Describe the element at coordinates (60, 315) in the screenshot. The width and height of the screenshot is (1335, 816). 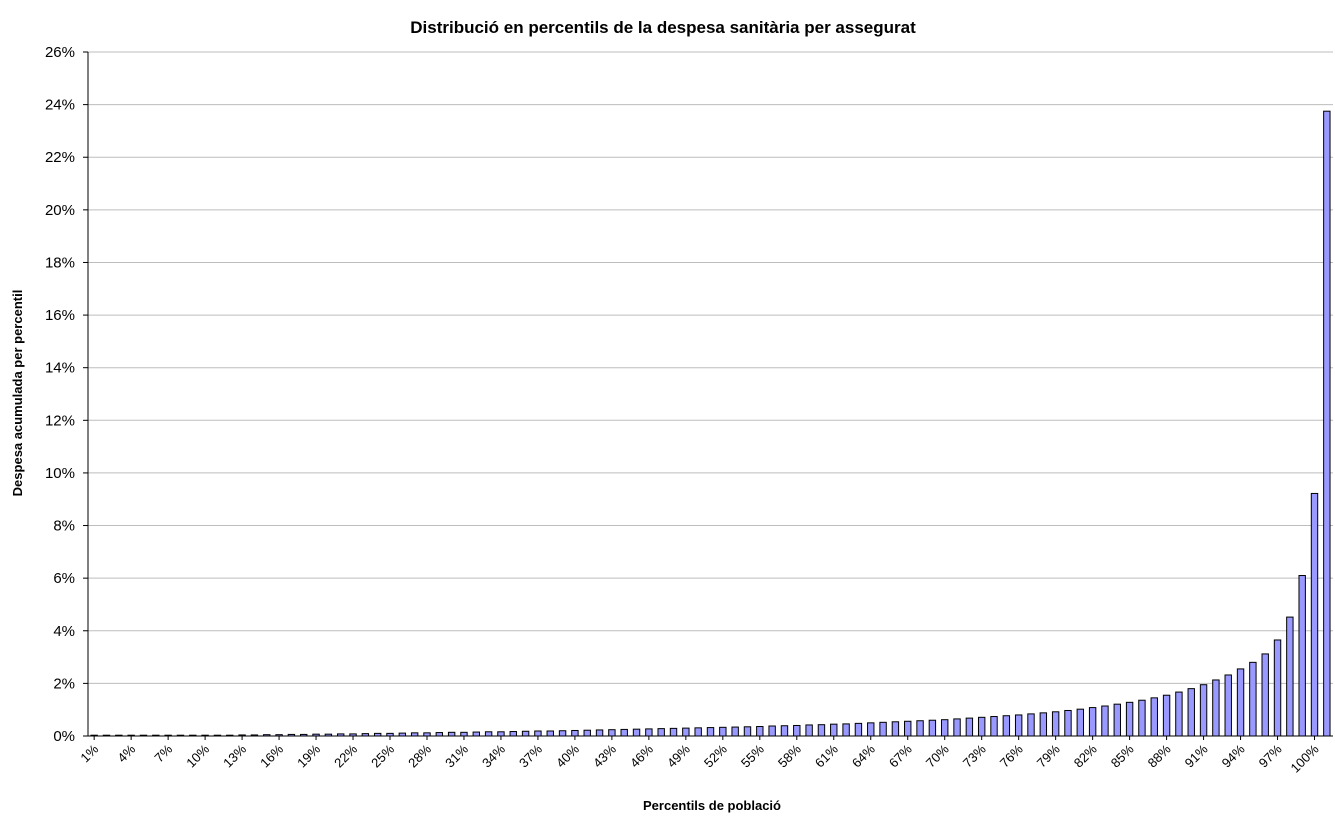
I see `y-tick-label: 16%` at that location.